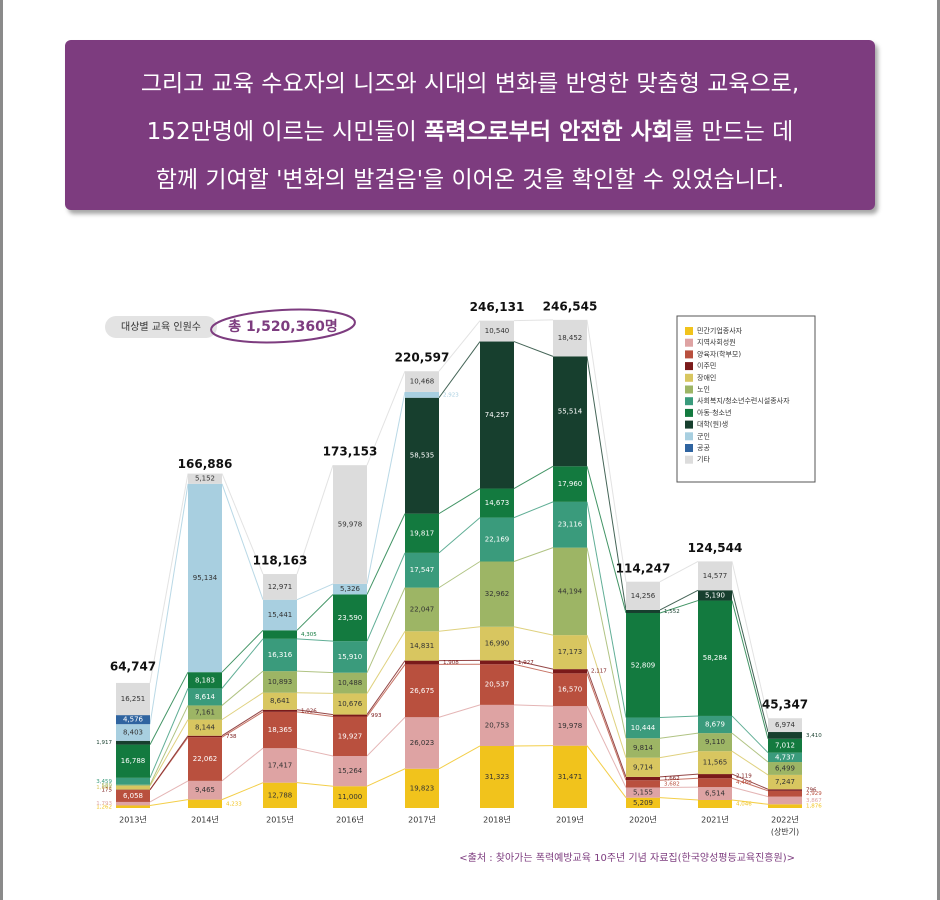 This screenshot has height=900, width=940. What do you see at coordinates (104, 807) in the screenshot?
I see `value-label: 1,262` at bounding box center [104, 807].